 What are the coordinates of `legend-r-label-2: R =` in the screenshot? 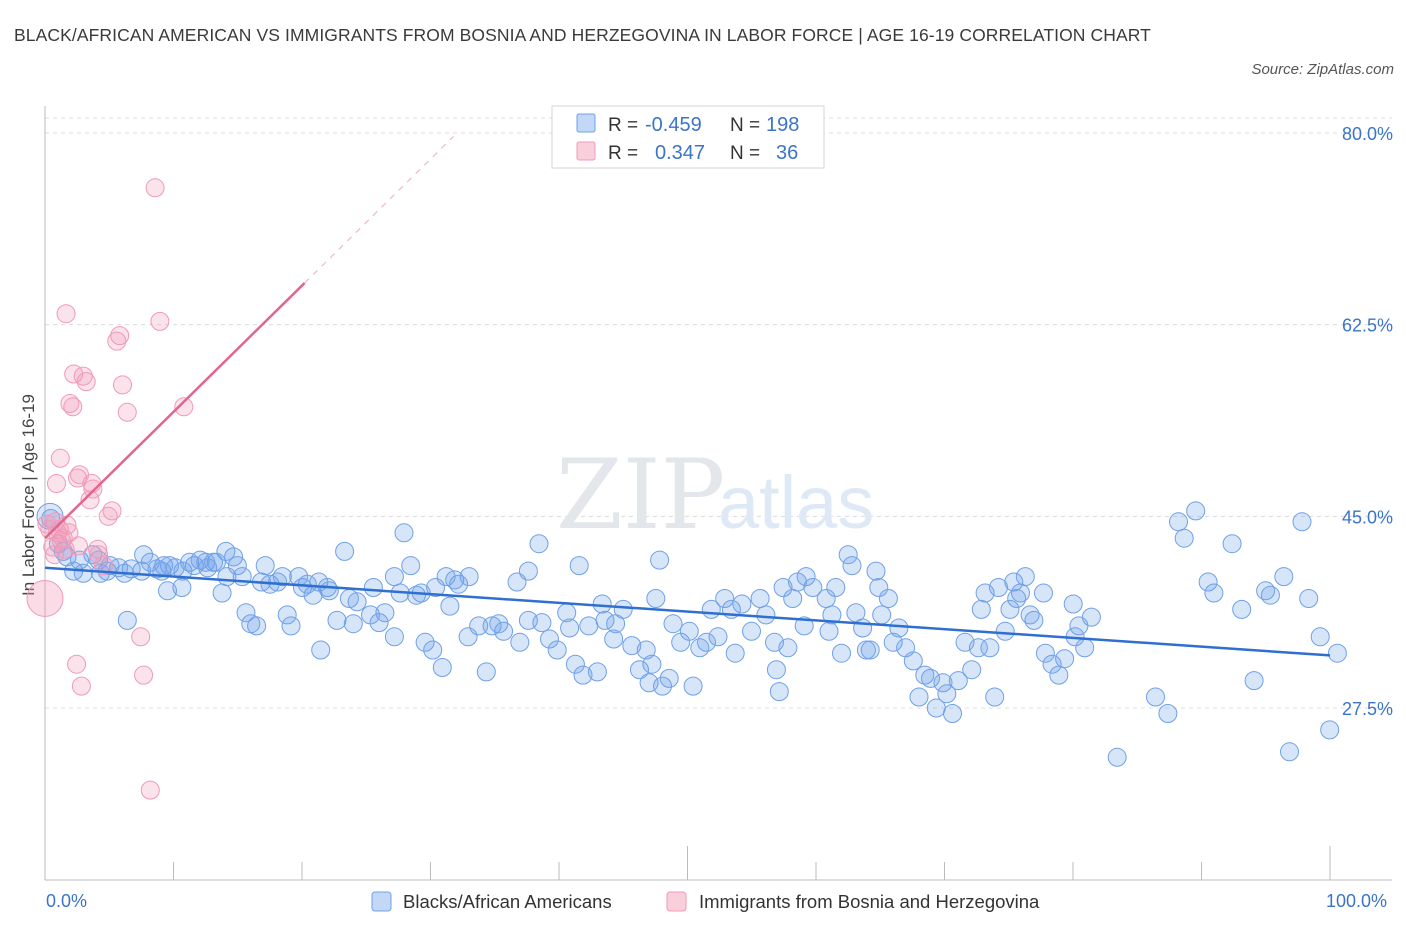 It's located at (623, 153).